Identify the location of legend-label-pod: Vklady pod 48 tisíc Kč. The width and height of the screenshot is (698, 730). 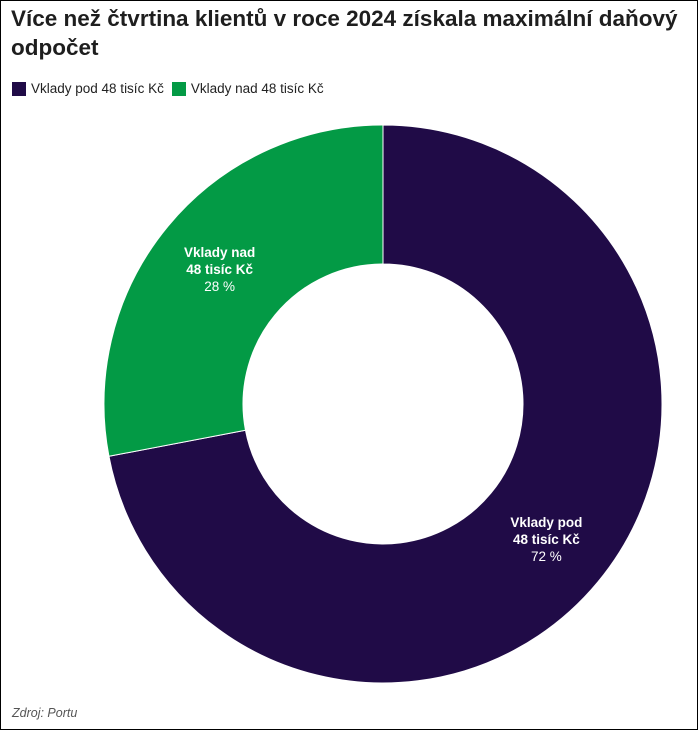
(97, 88).